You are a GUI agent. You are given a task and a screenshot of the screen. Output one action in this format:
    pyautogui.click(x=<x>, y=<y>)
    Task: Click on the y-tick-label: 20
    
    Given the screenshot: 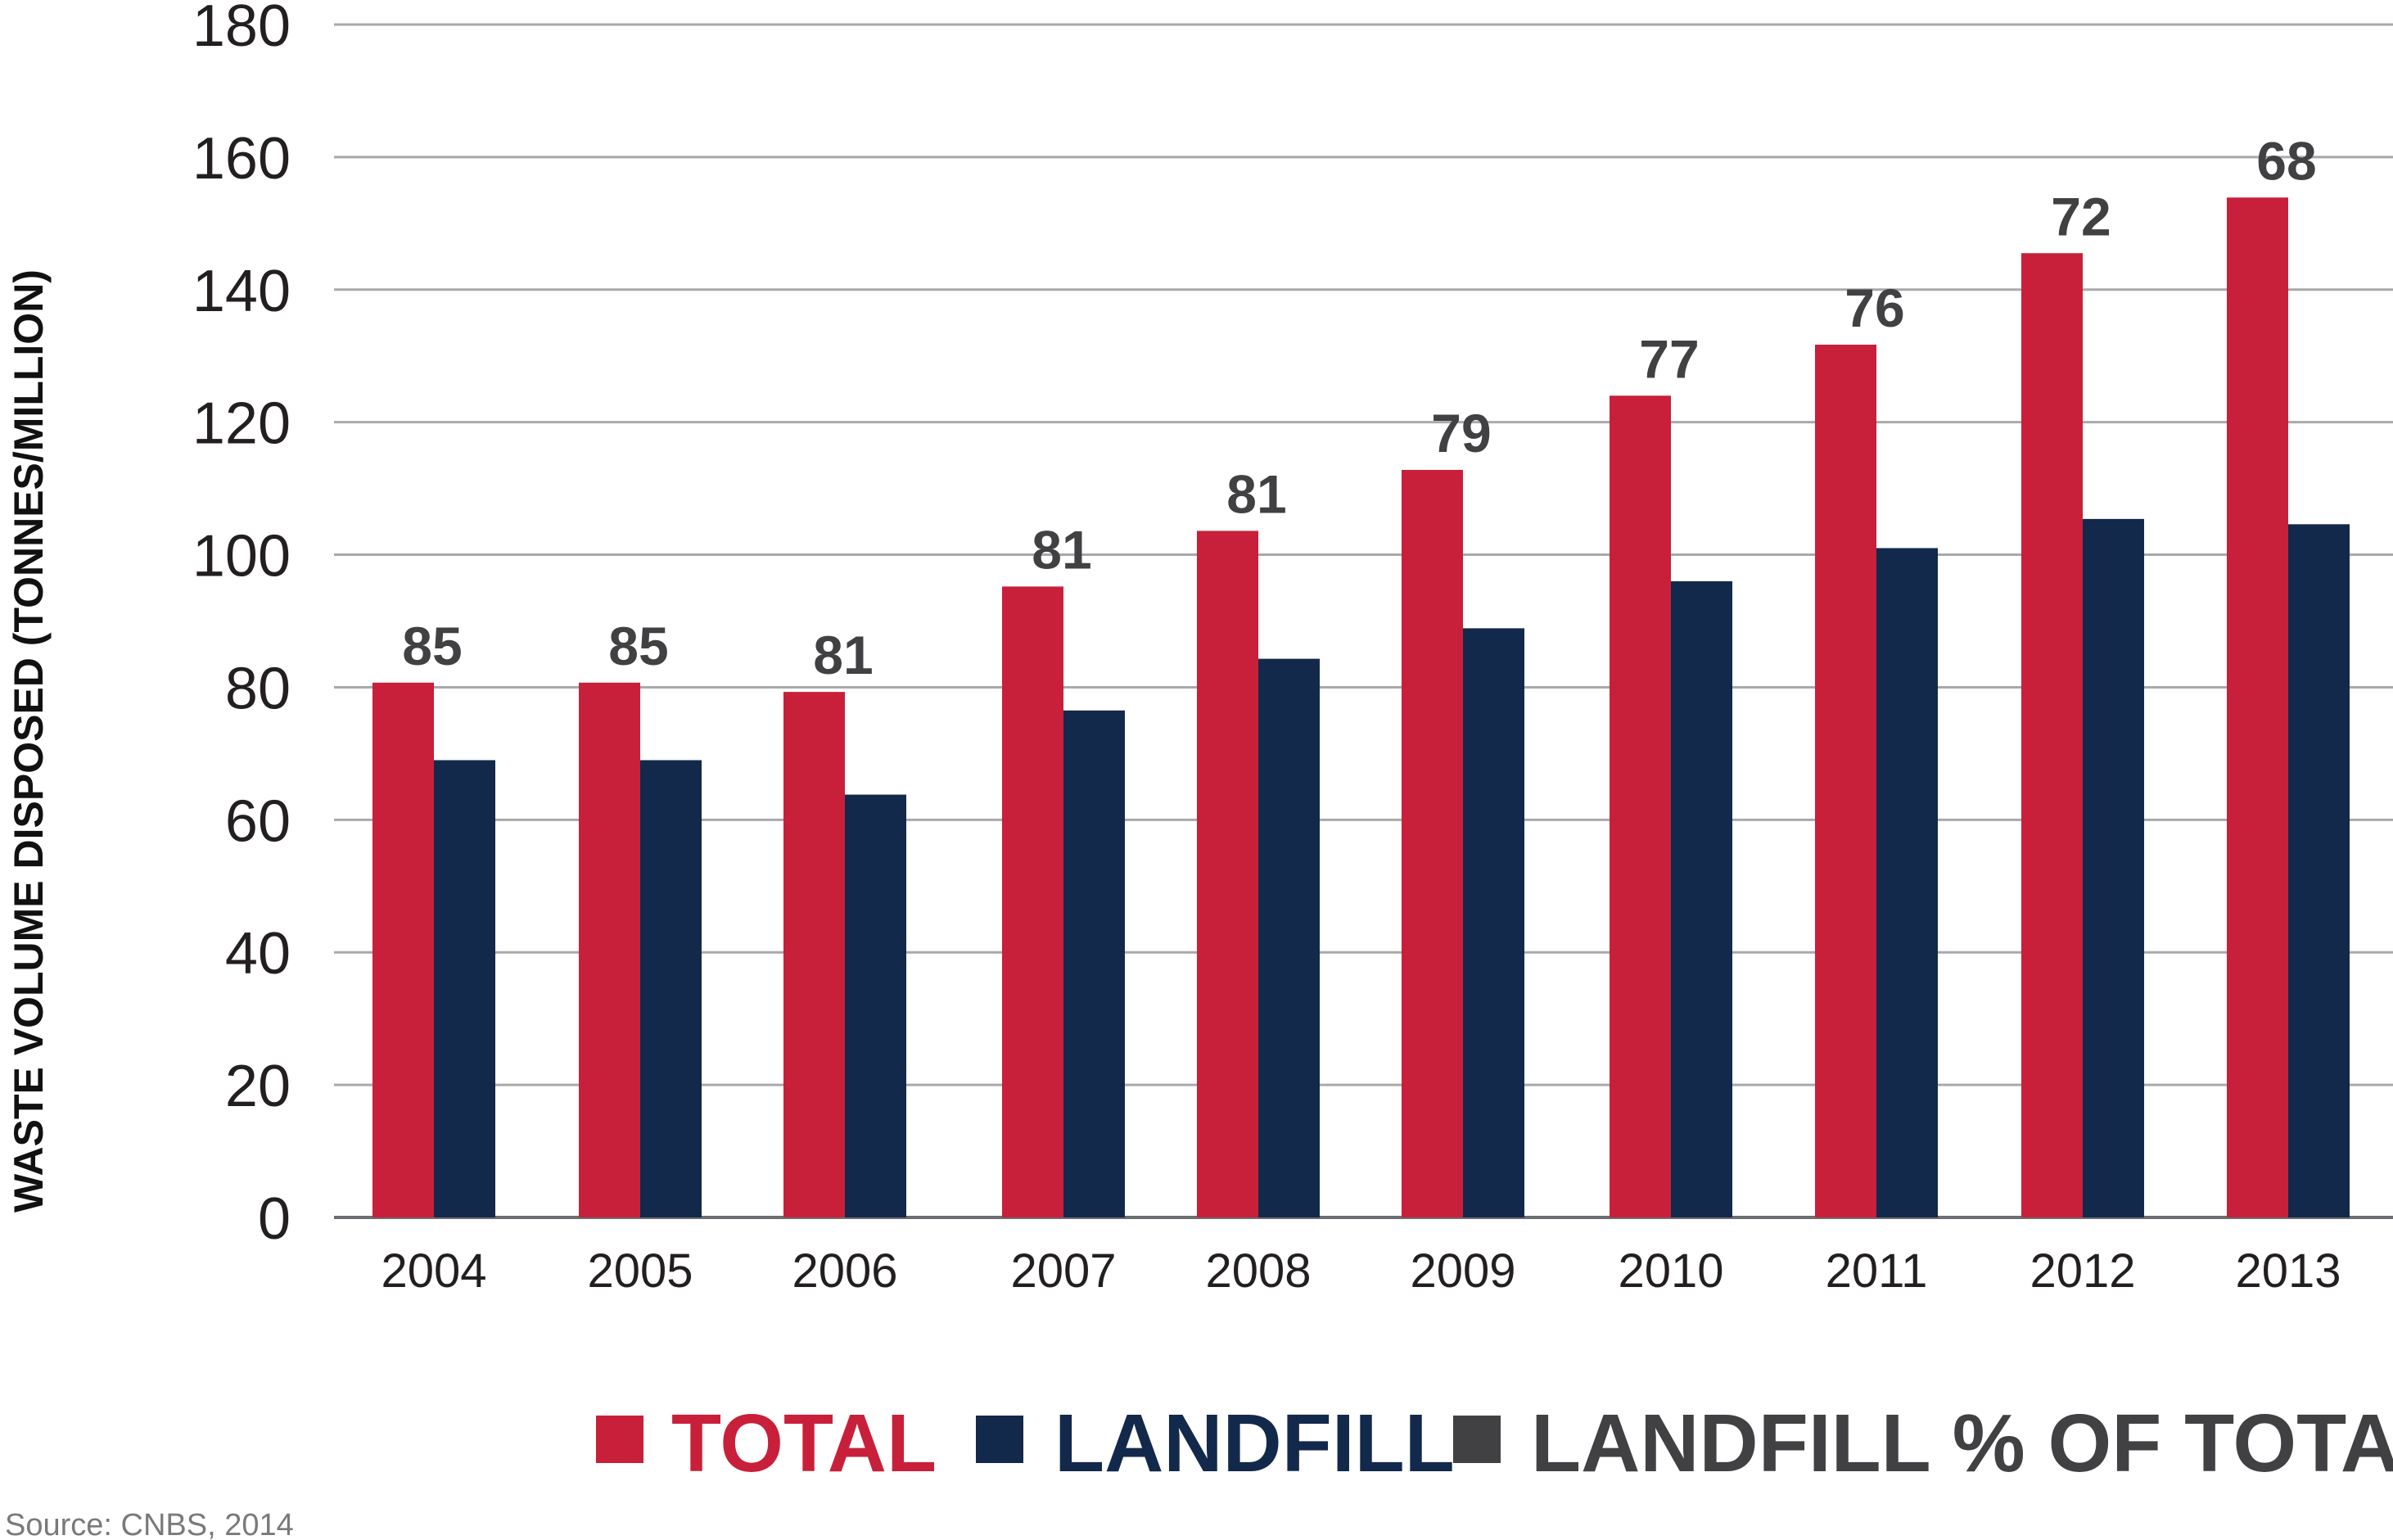 What is the action you would take?
    pyautogui.click(x=258, y=1086)
    